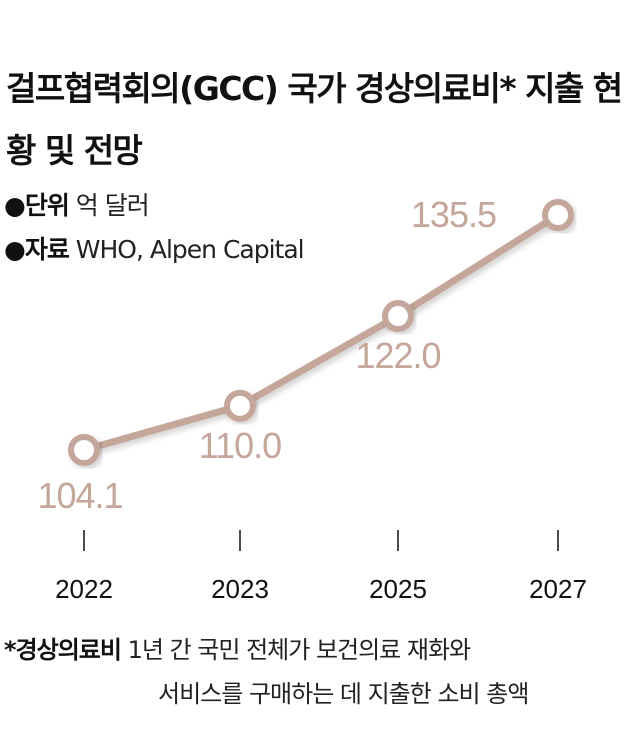  What do you see at coordinates (240, 589) in the screenshot?
I see `x-tick-label-2023: 2023` at bounding box center [240, 589].